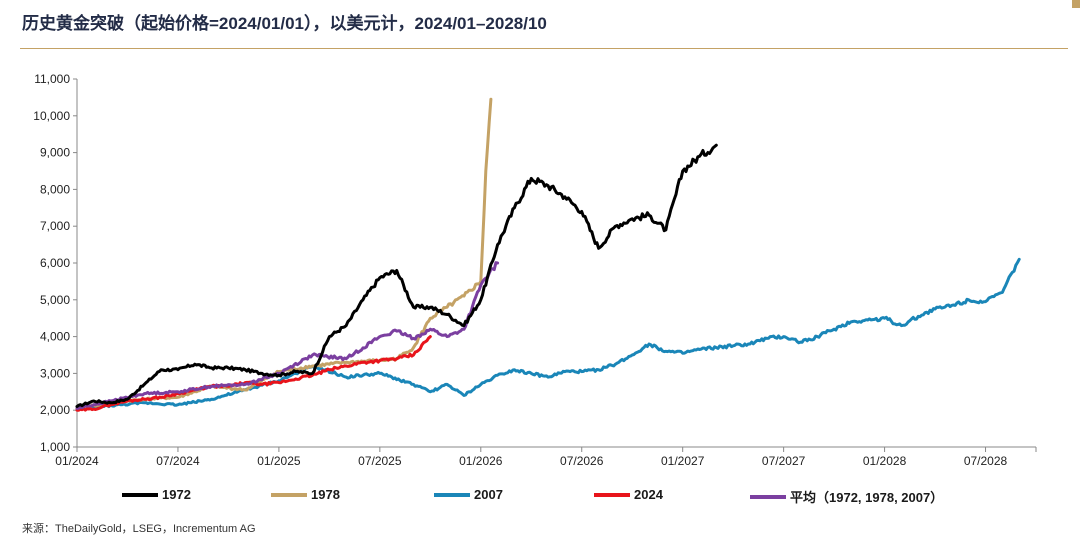 Image resolution: width=1080 pixels, height=541 pixels. Describe the element at coordinates (55, 153) in the screenshot. I see `y-tick-label: 9,000` at that location.